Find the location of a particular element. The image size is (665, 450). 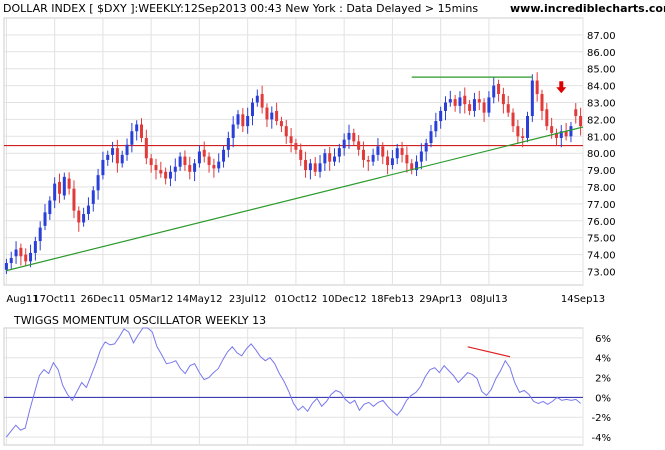

price-x-tick-label: 23Jul12 is located at coordinates (248, 299).